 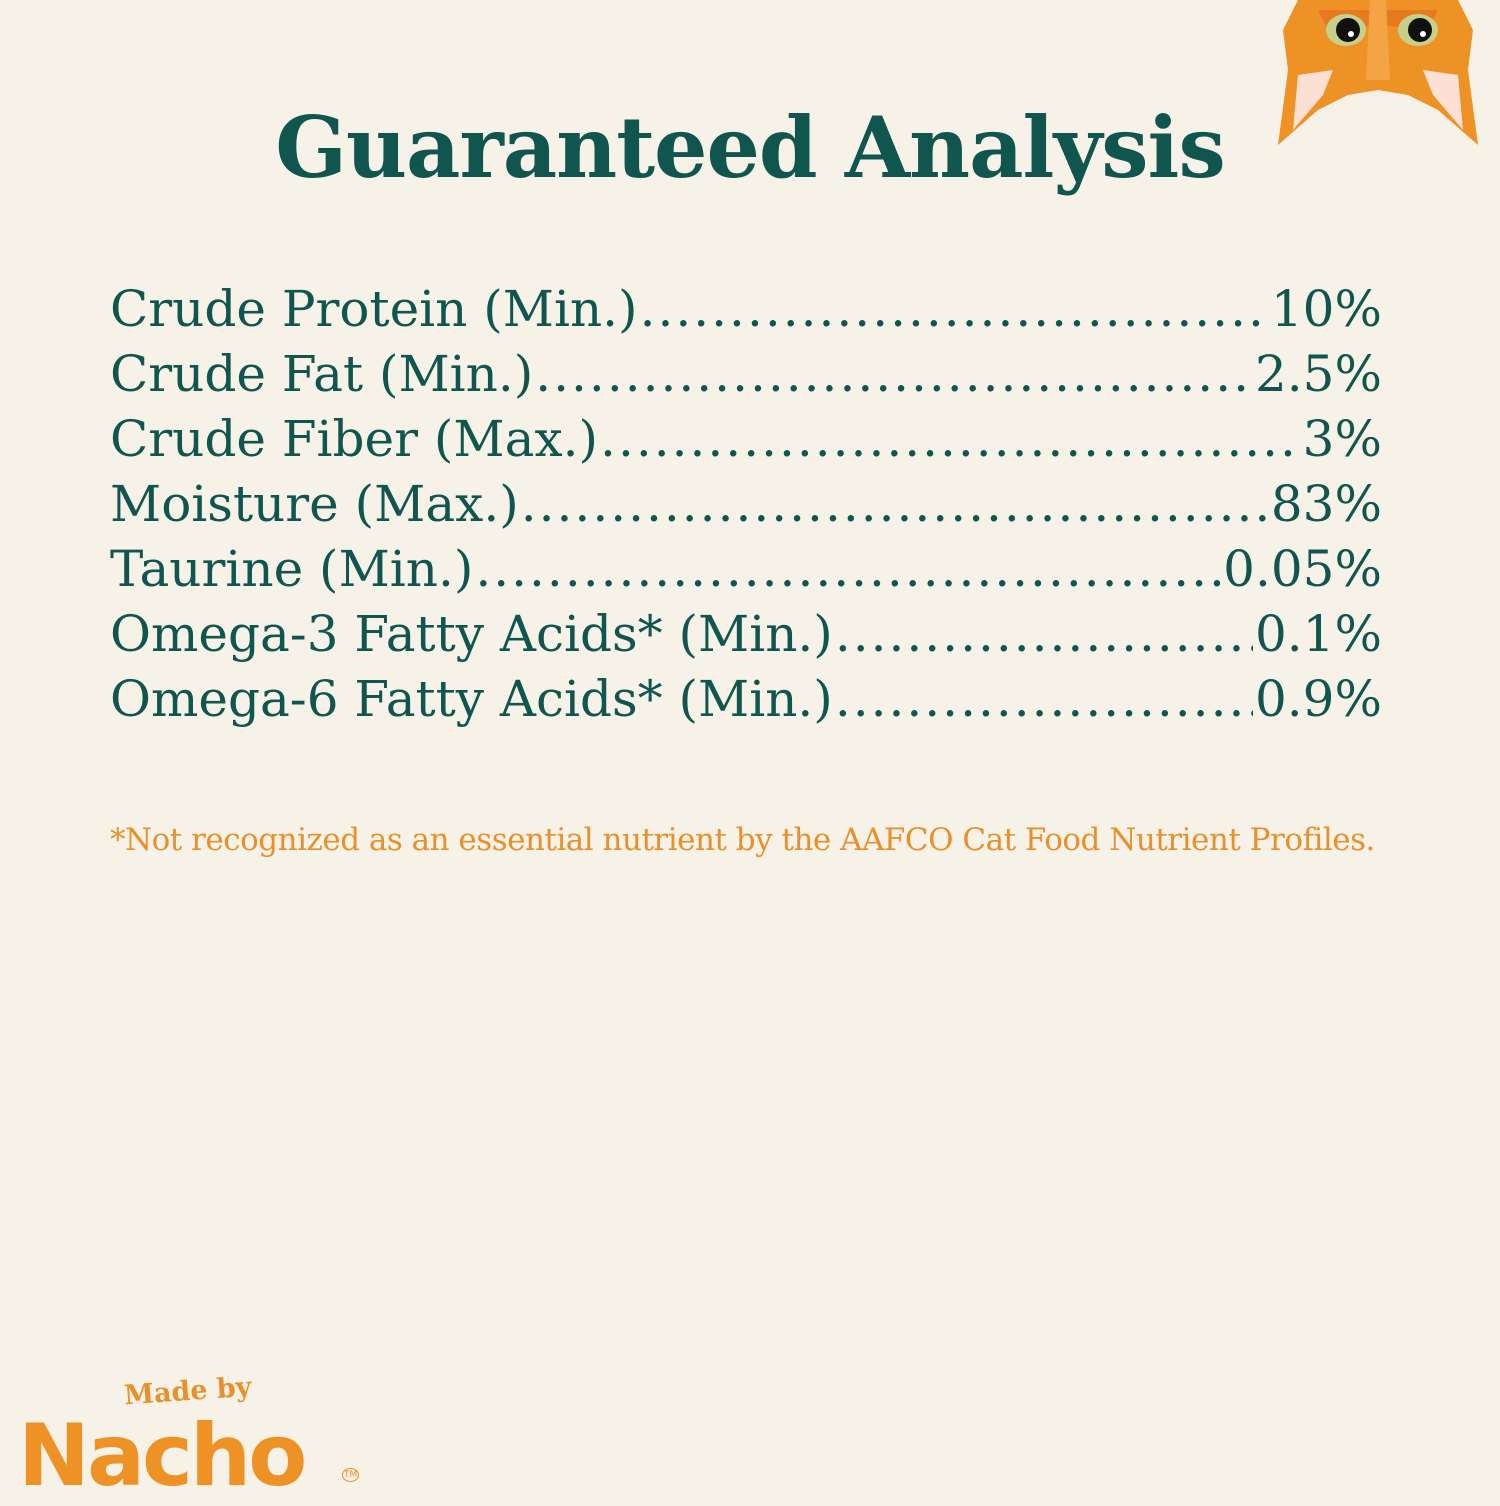 I want to click on analysis-row: Omega-6 Fatty Acids* (Min.) 0.9%, so click(x=746, y=702).